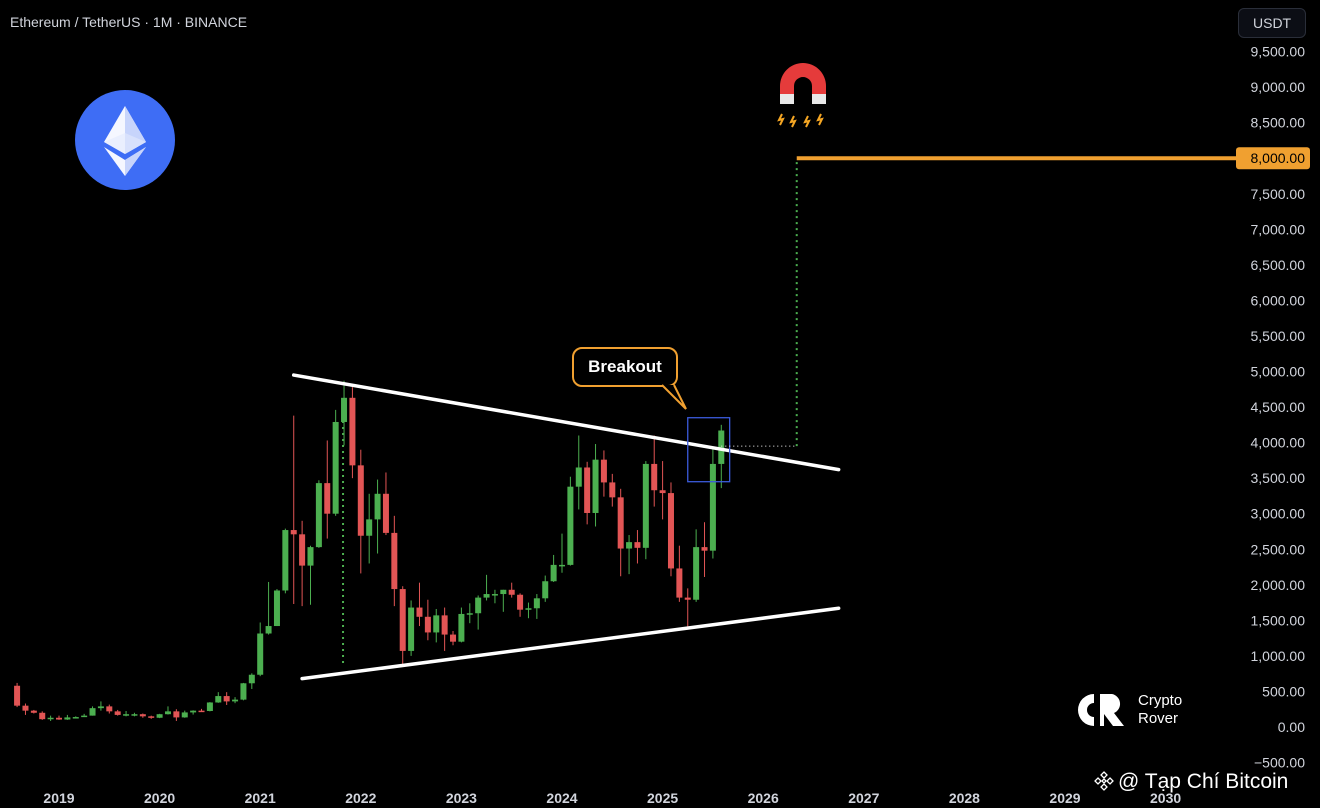 Image resolution: width=1320 pixels, height=808 pixels. Describe the element at coordinates (561, 798) in the screenshot. I see `x-tick-label: 2024` at that location.